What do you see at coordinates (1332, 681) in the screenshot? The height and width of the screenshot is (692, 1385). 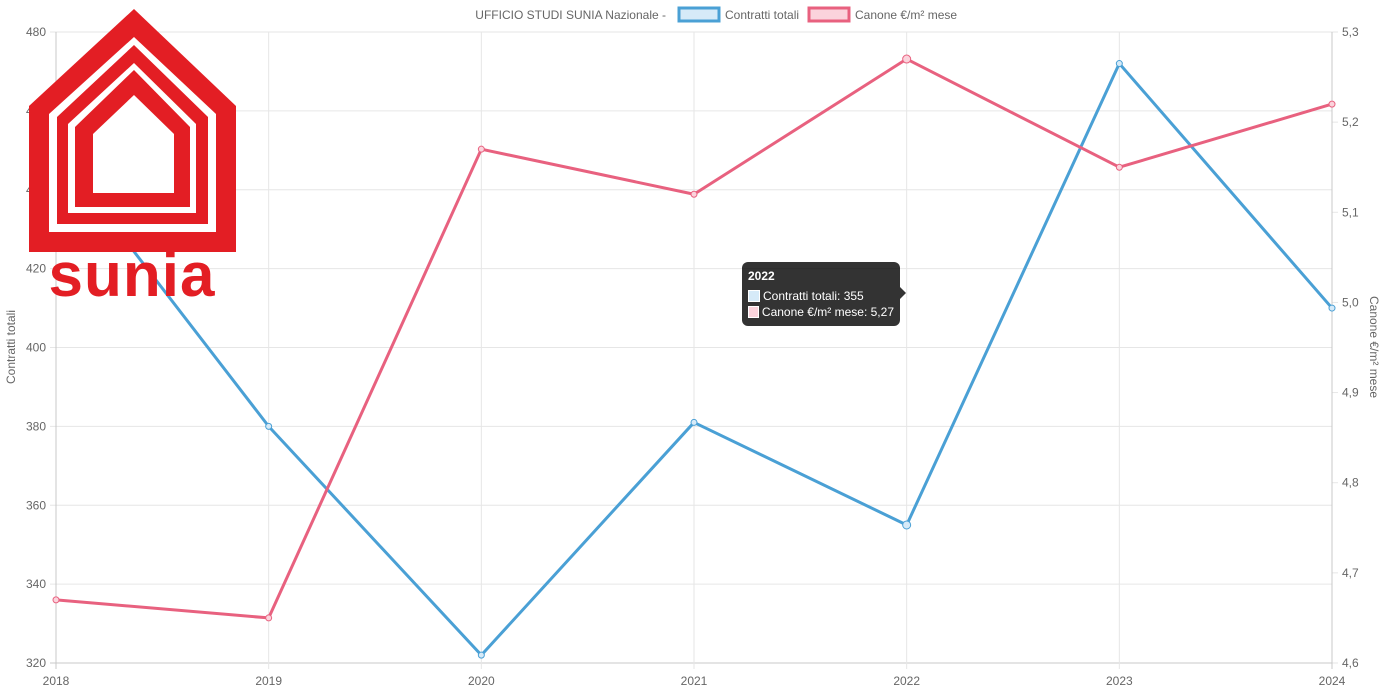 I see `x-tick-label: 2024` at bounding box center [1332, 681].